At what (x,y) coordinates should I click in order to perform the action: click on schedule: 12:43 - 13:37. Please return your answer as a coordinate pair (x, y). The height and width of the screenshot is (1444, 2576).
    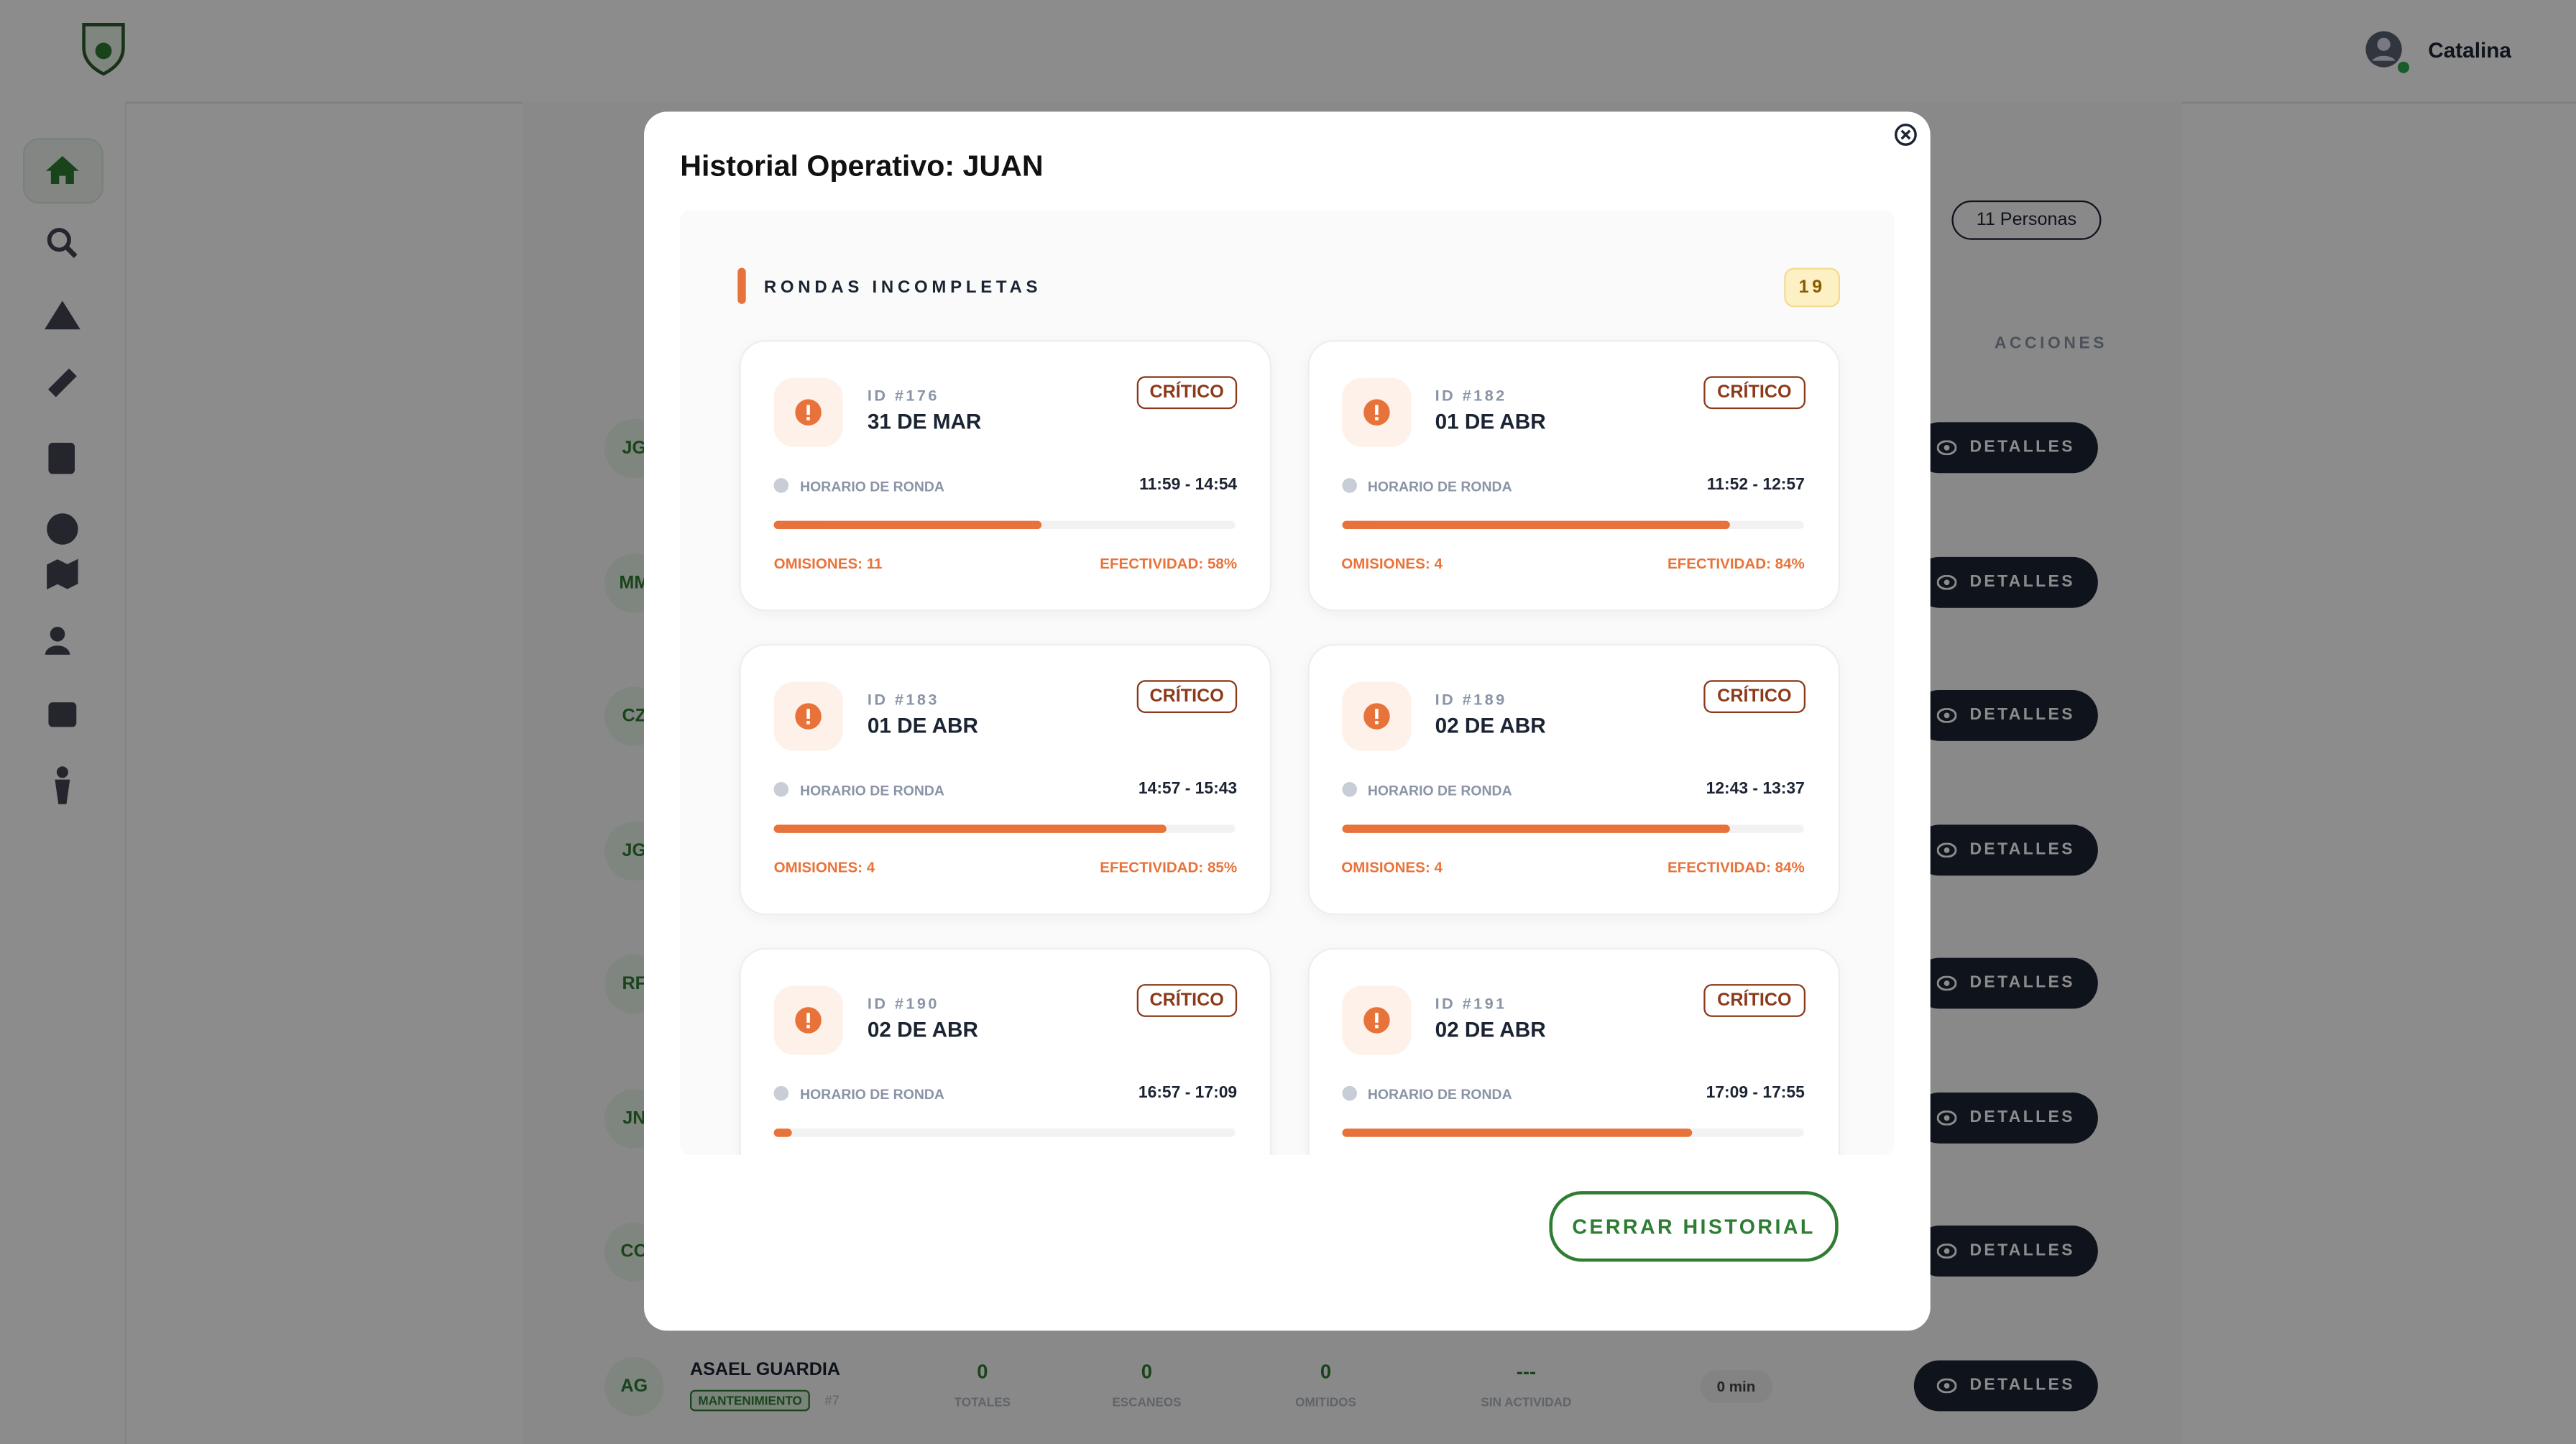
    Looking at the image, I should click on (1755, 789).